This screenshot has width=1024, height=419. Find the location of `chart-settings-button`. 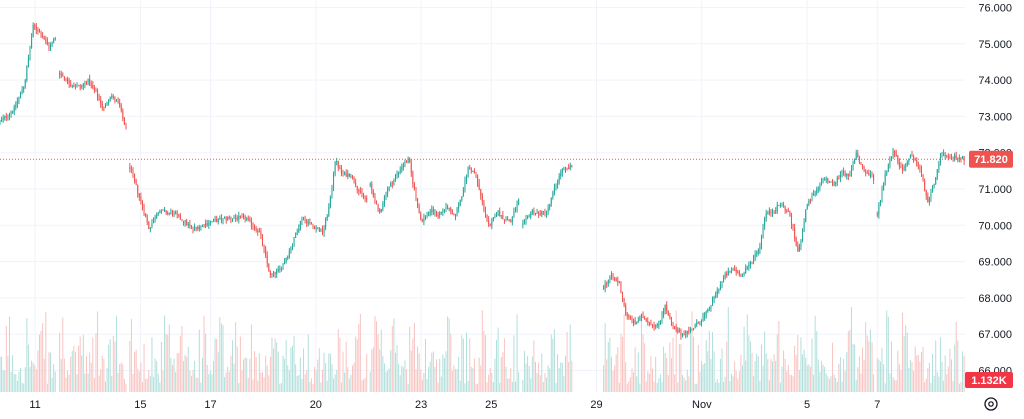

chart-settings-button is located at coordinates (991, 404).